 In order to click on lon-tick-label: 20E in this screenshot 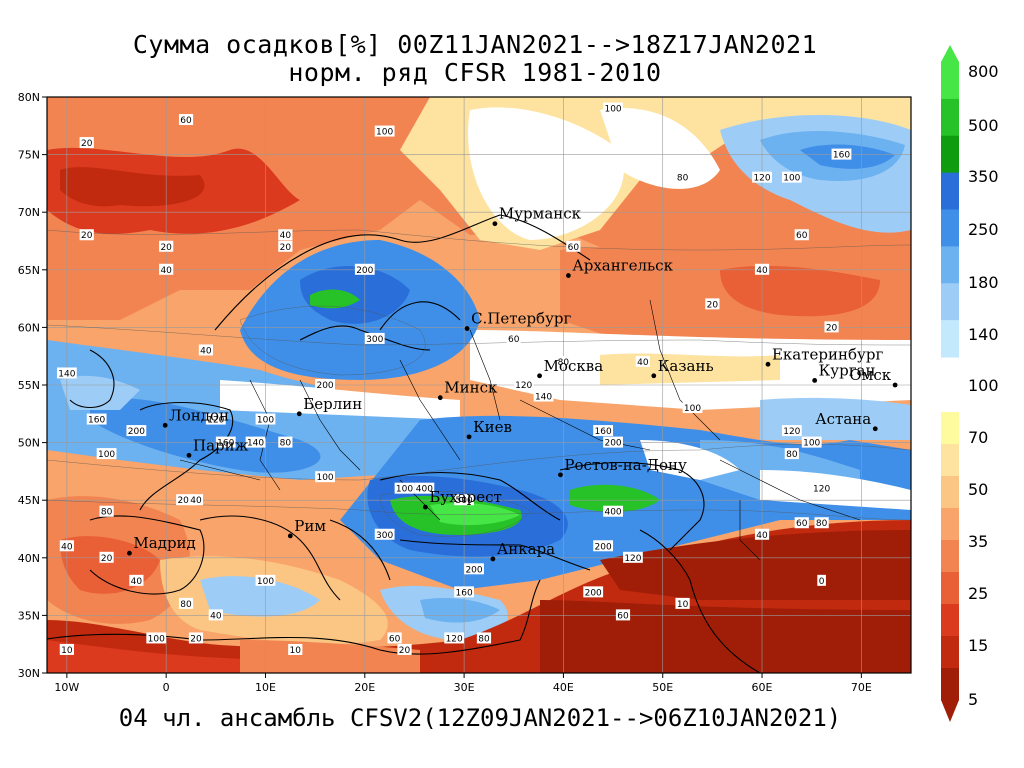, I will do `click(364, 687)`.